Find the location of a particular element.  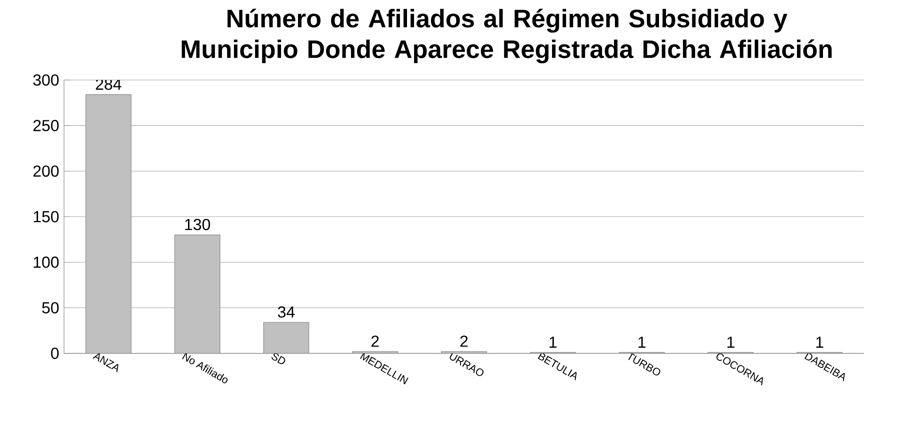

data-label: 34 is located at coordinates (286, 312).